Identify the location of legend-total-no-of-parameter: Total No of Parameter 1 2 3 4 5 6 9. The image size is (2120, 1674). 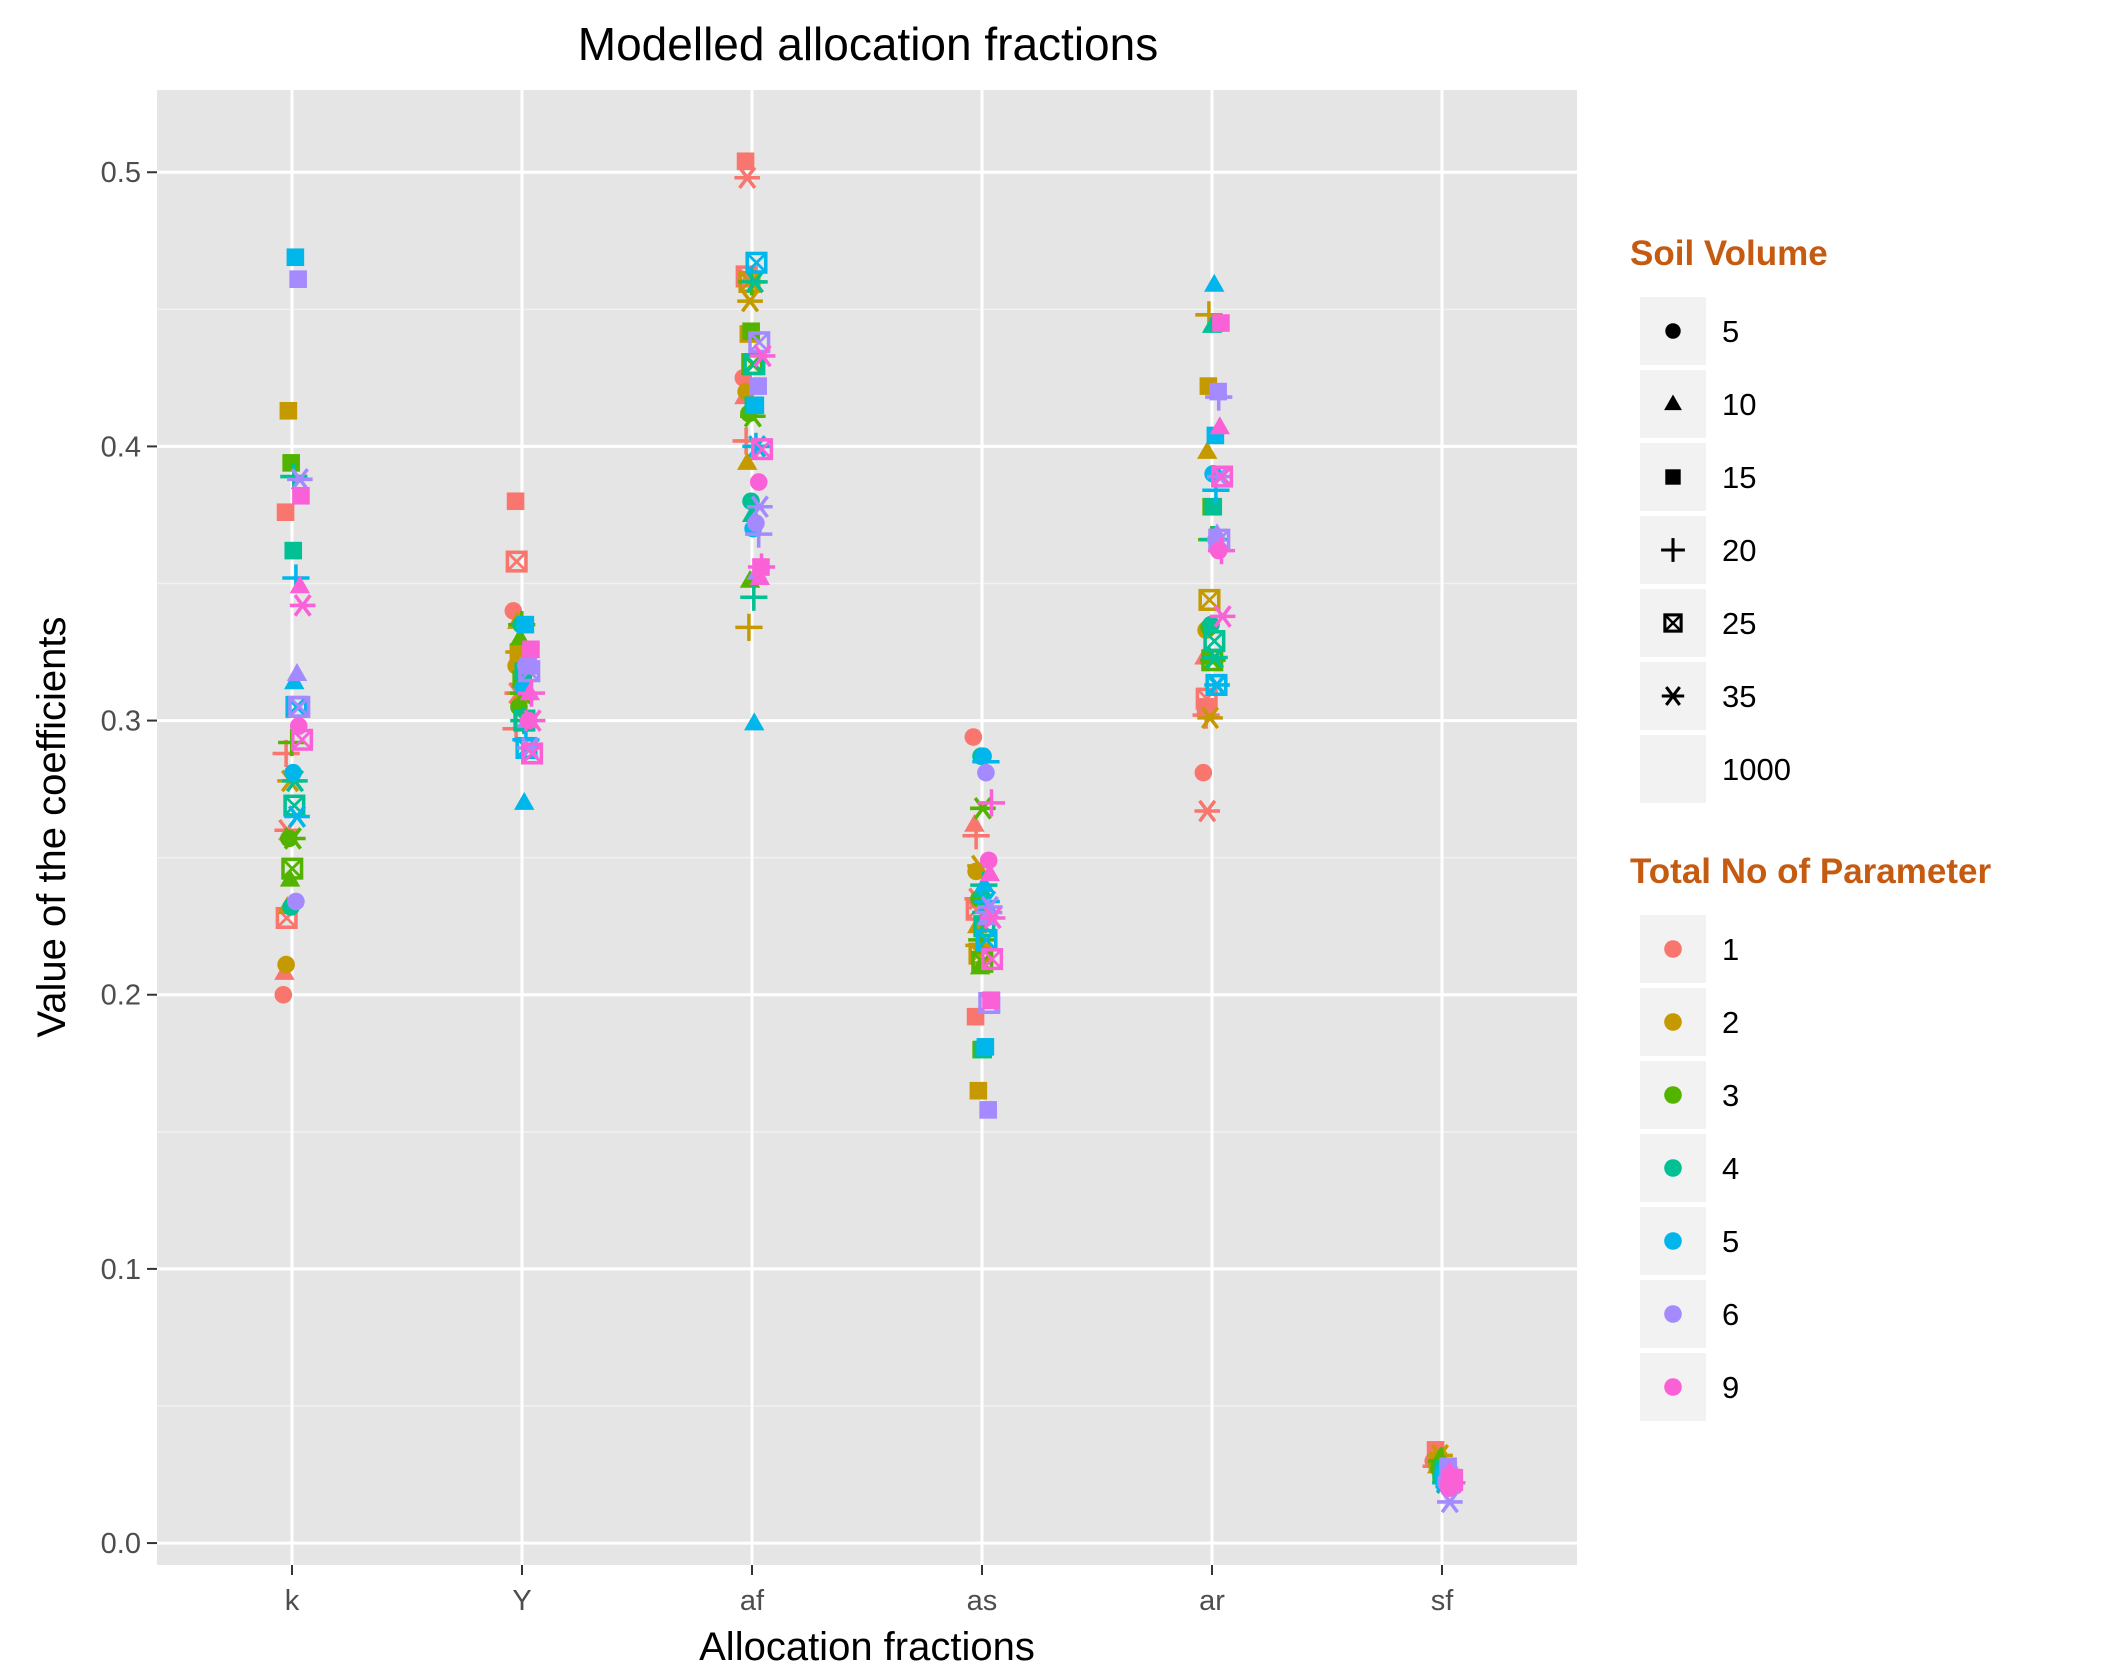
(1810, 1136).